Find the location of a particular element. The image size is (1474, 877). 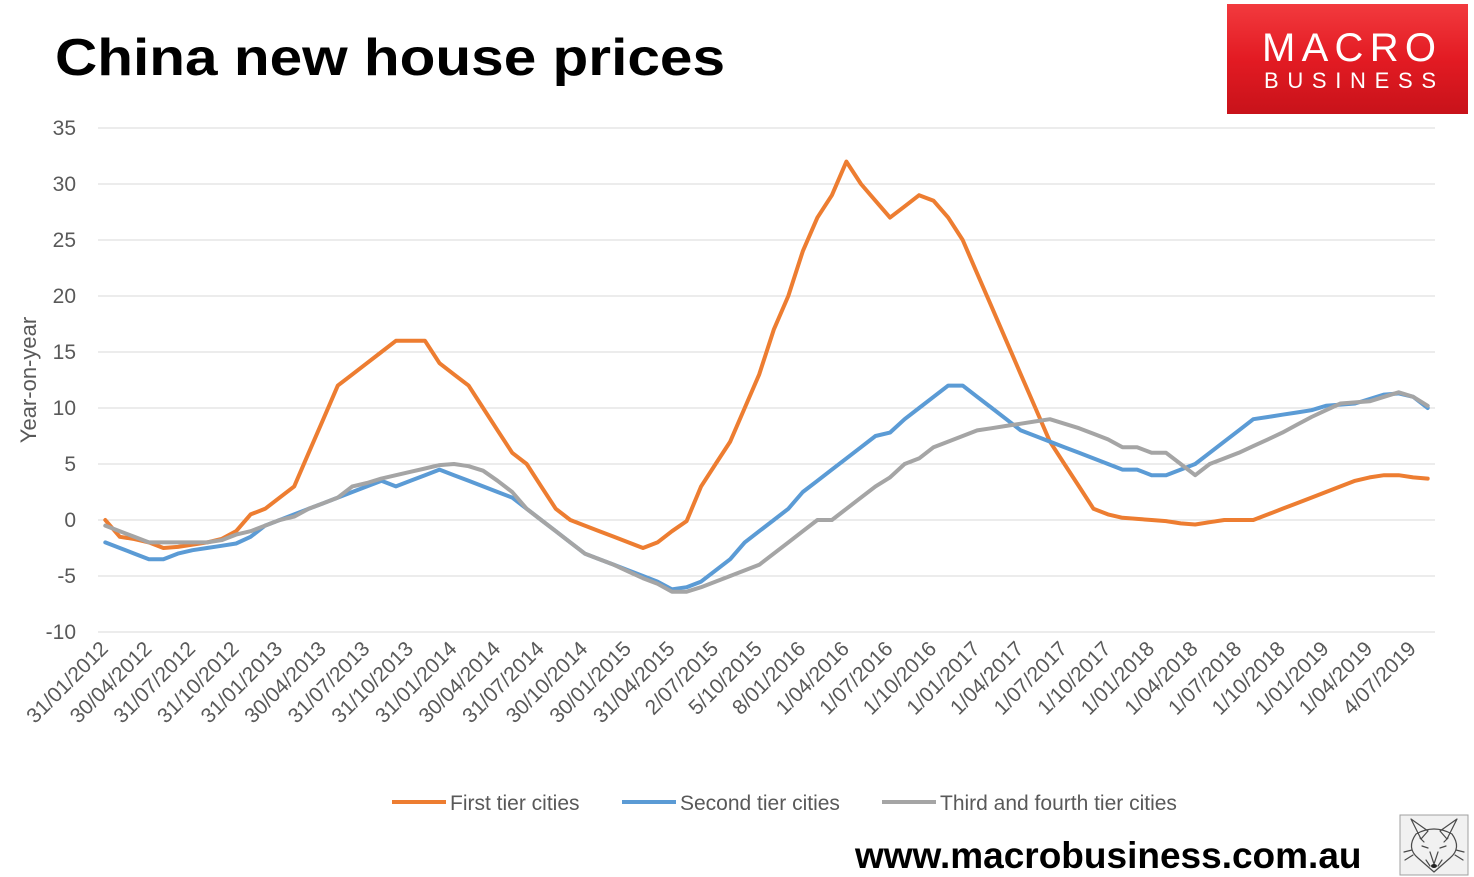

legend-label: Third and fourth tier cities is located at coordinates (1058, 803).